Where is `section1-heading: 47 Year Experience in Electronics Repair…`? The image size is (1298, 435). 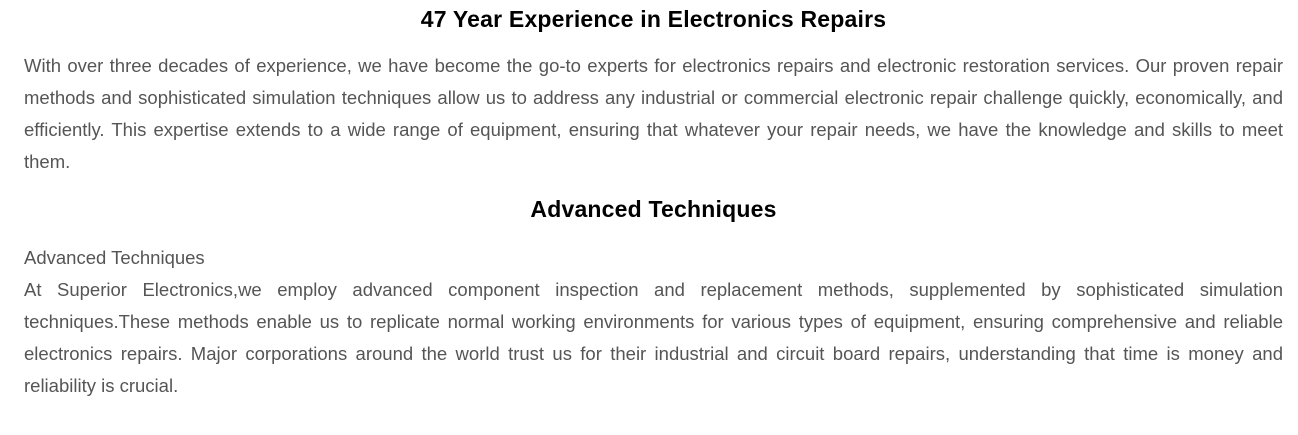 section1-heading: 47 Year Experience in Electronics Repair… is located at coordinates (653, 19).